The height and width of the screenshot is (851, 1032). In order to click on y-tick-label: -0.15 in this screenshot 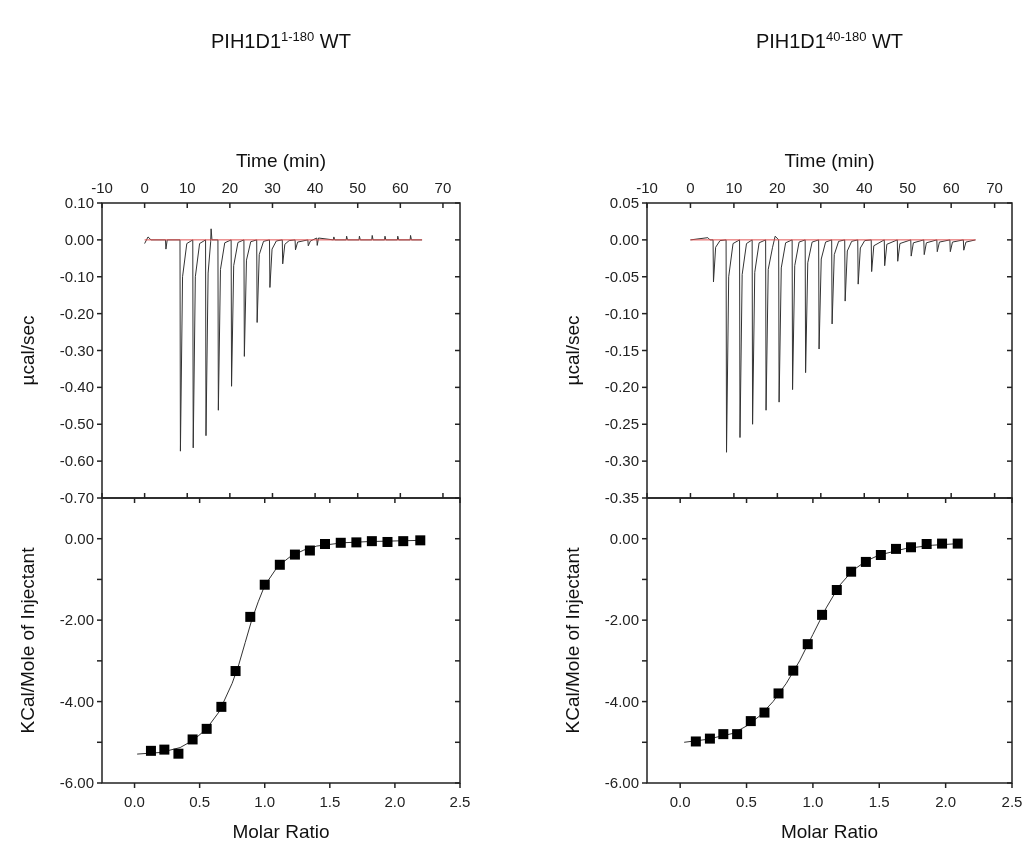, I will do `click(621, 350)`.